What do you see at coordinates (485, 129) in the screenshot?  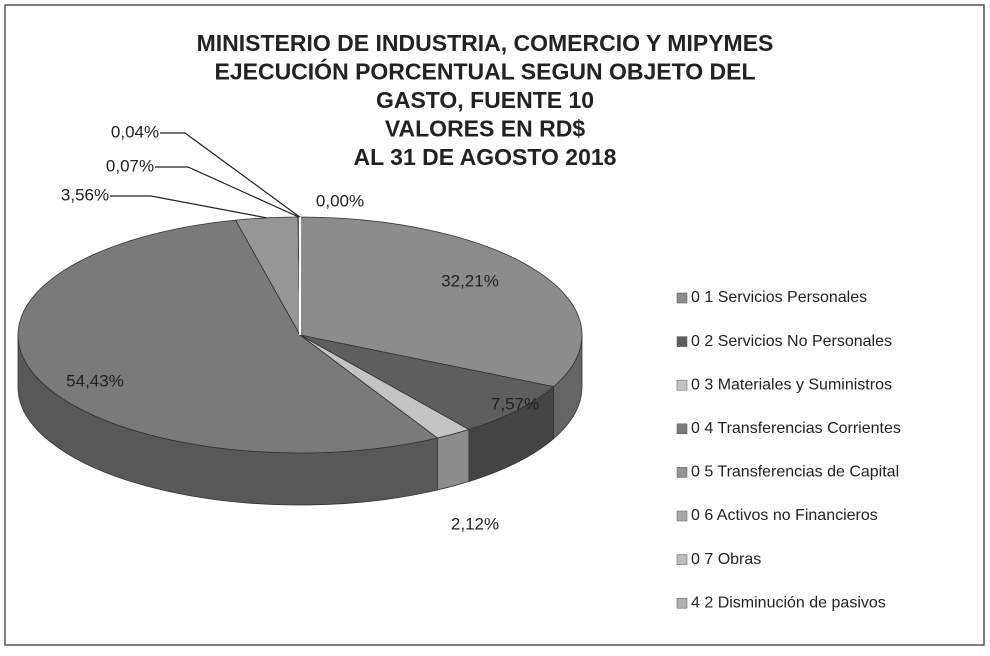 I see `chart-title: VALORES EN RD$` at bounding box center [485, 129].